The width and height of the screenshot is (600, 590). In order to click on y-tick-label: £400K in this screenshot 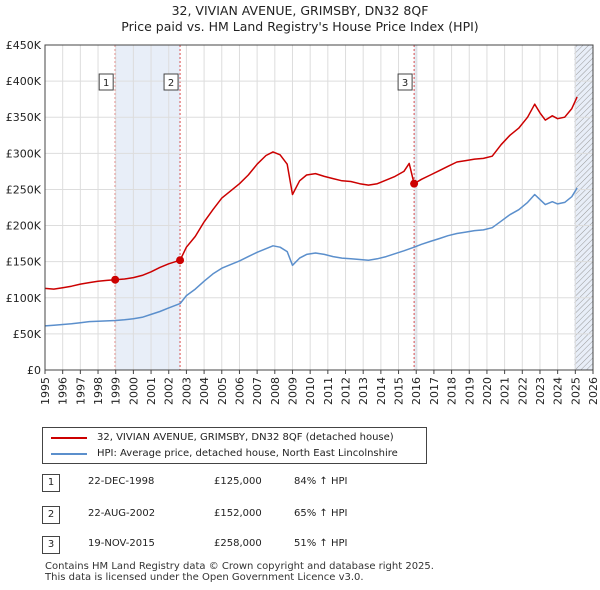, I will do `click(24, 81)`.